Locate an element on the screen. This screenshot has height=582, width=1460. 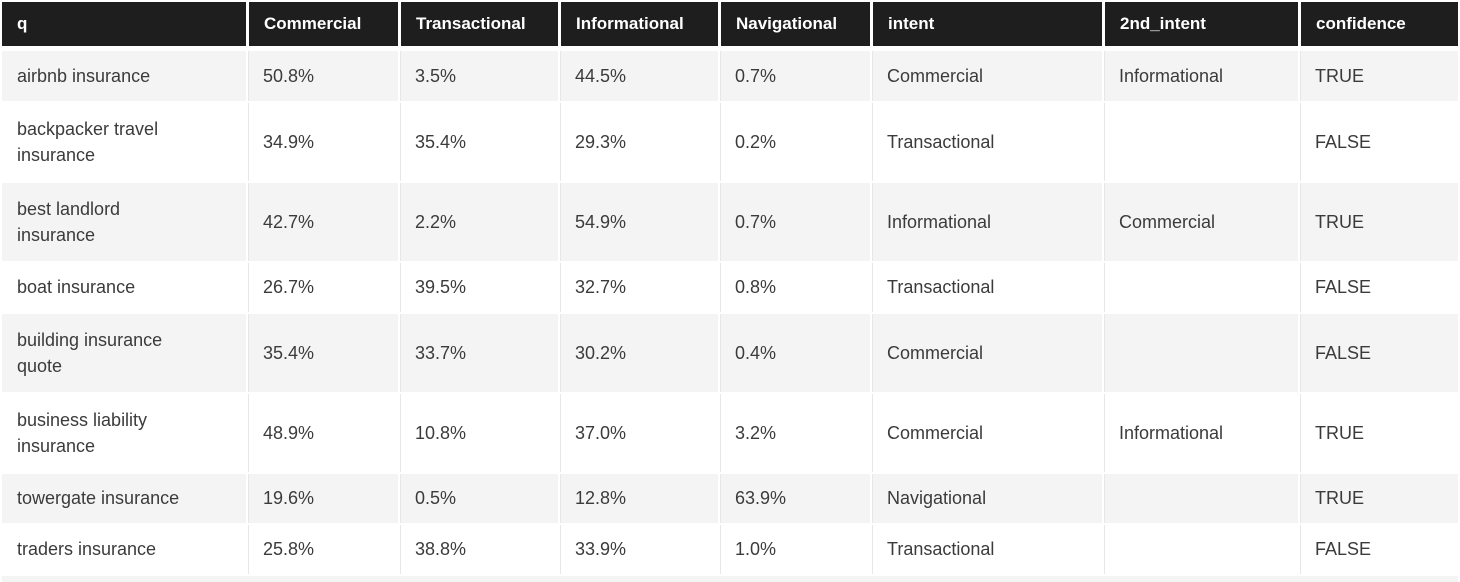
cell-navigational: 1.0% is located at coordinates (794, 548).